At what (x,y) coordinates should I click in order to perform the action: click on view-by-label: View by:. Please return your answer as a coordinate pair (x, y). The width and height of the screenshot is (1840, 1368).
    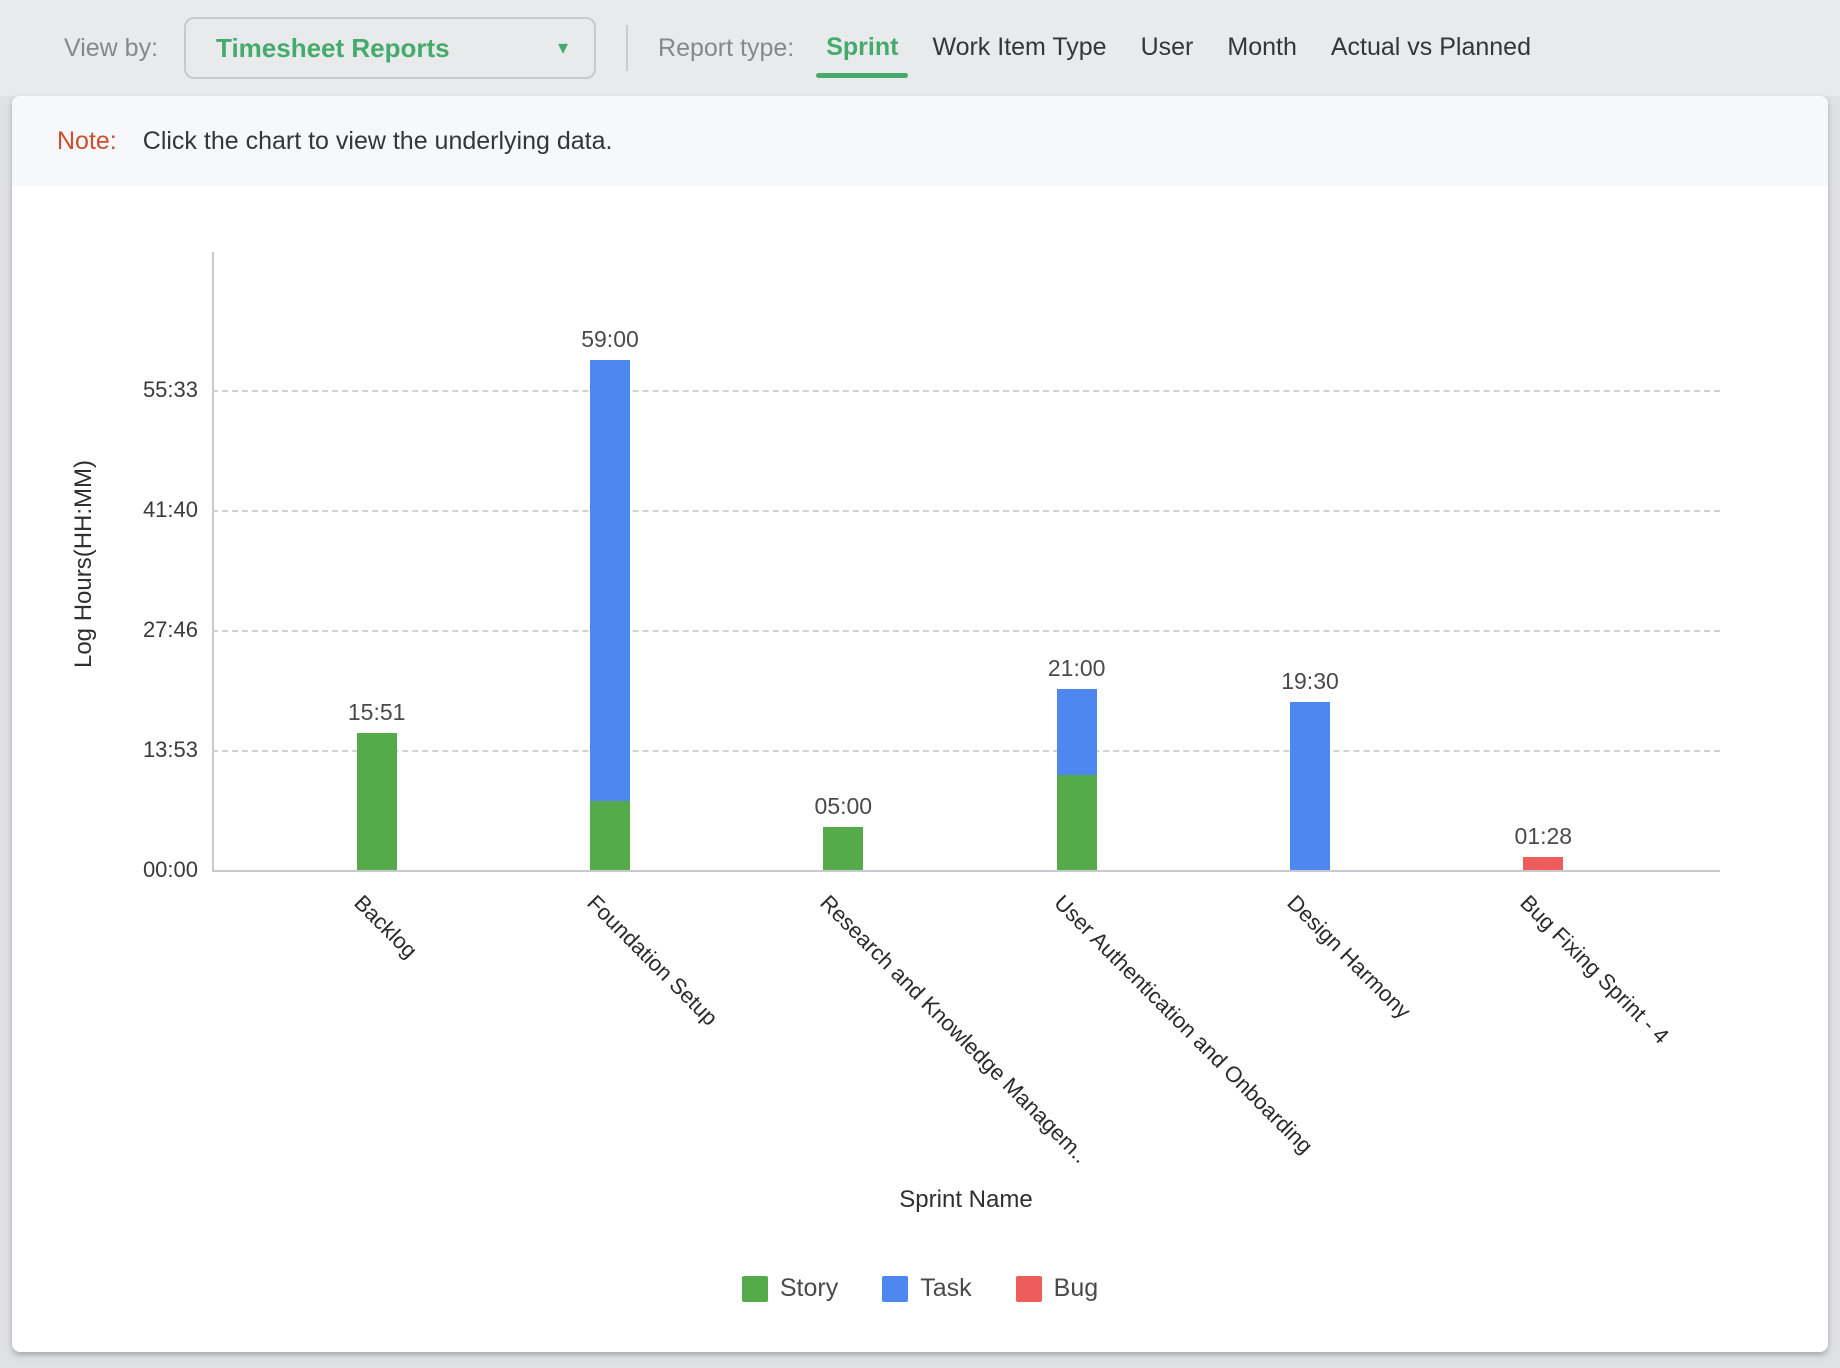
    Looking at the image, I should click on (111, 47).